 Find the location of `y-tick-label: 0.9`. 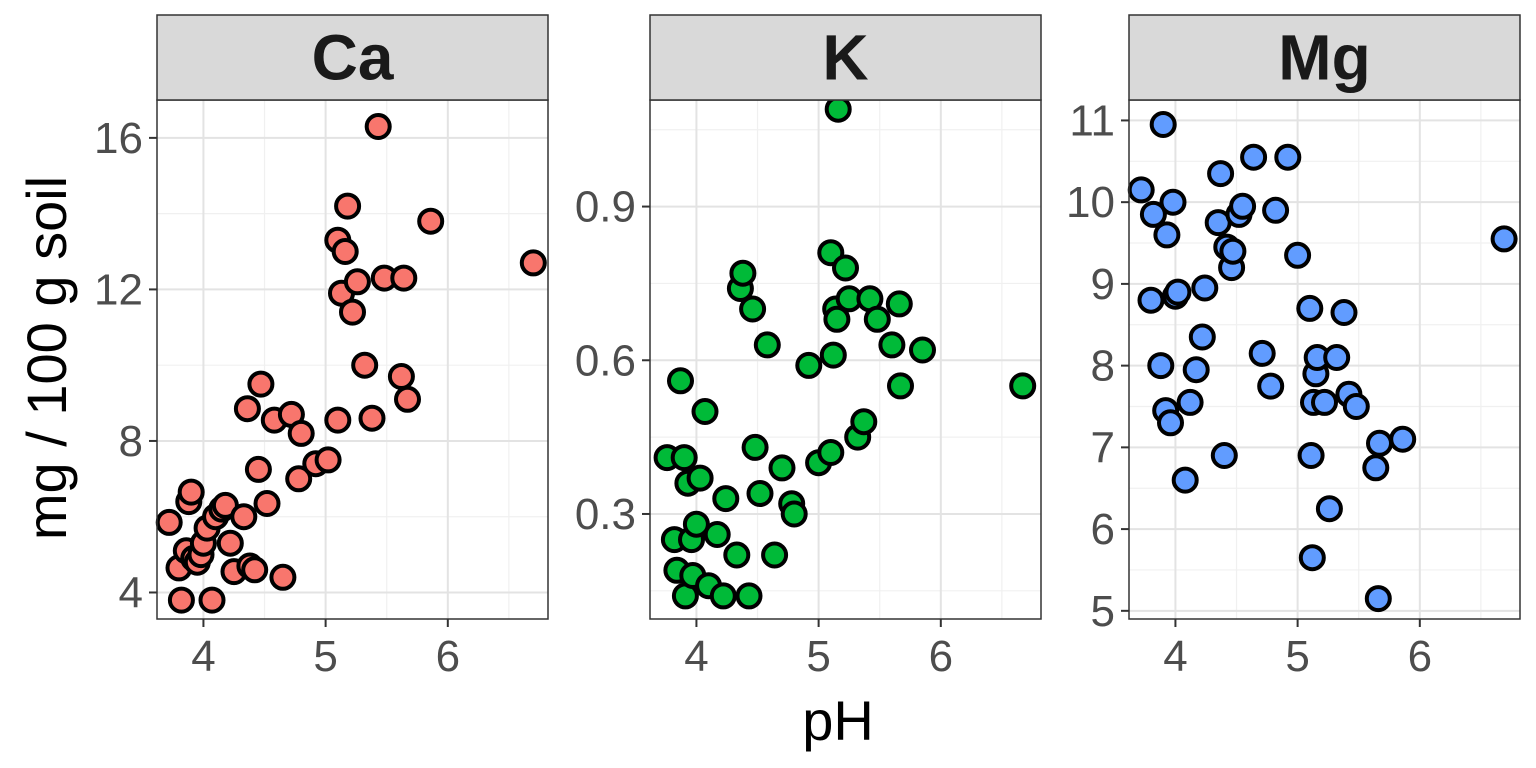

y-tick-label: 0.9 is located at coordinates (605, 207).